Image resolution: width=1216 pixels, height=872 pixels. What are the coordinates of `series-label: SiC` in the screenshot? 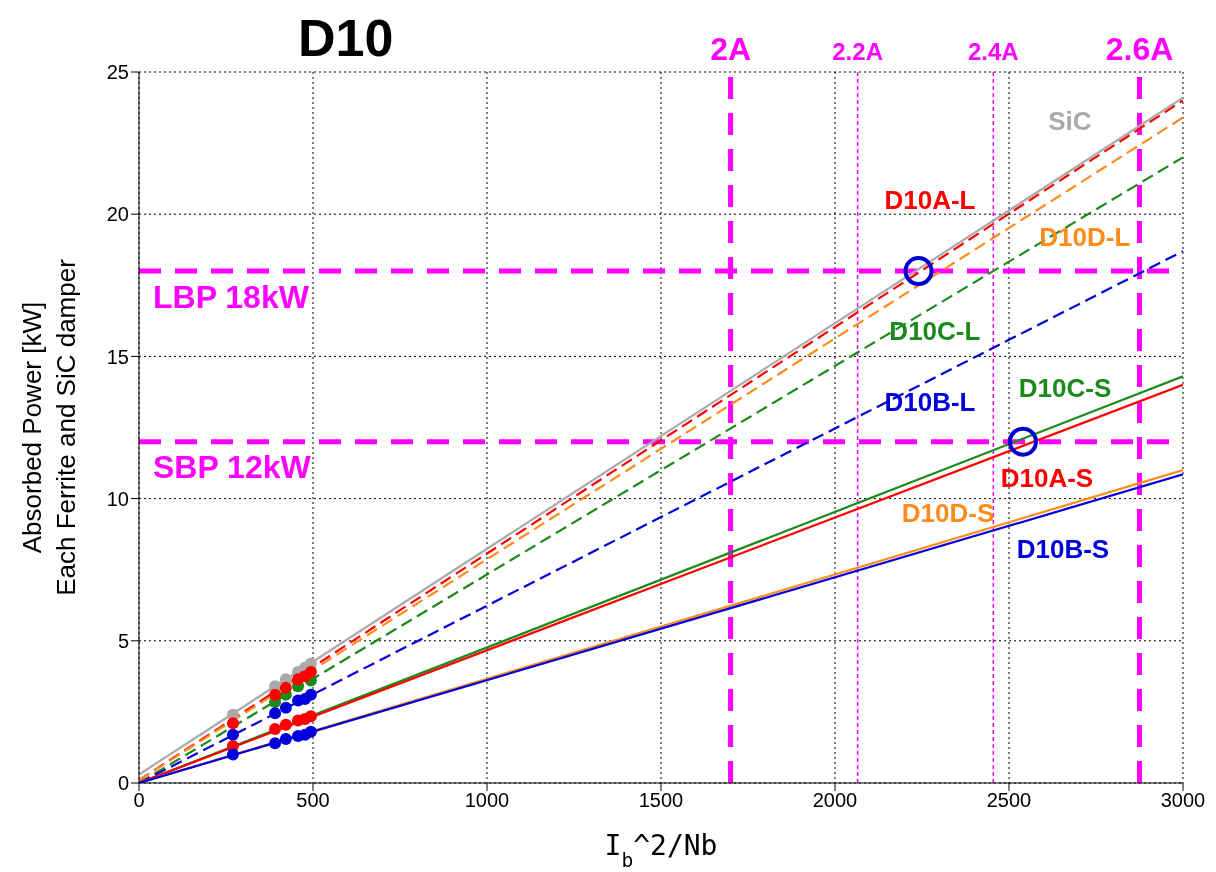 It's located at (1070, 120).